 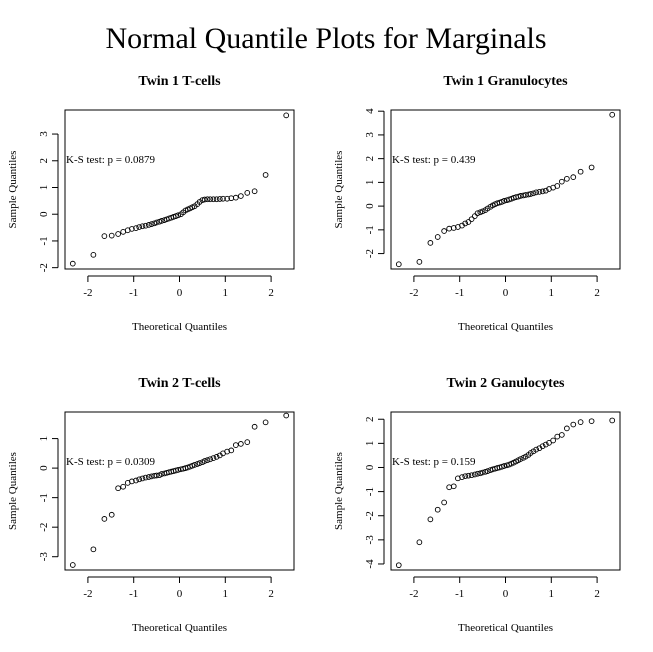 I want to click on y-tick-label: 1, so click(x=370, y=444).